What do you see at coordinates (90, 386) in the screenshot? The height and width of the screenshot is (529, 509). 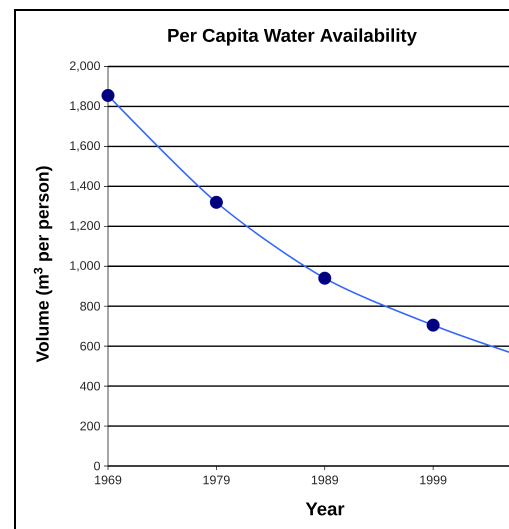 I see `y-tick-label: 400` at bounding box center [90, 386].